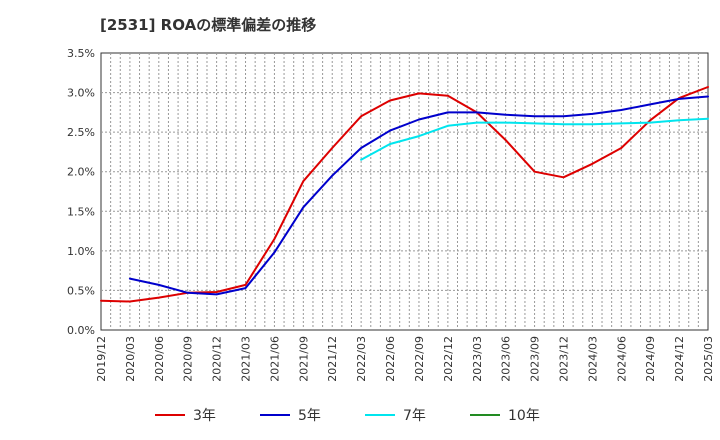 This screenshot has height=440, width=720. Describe the element at coordinates (448, 359) in the screenshot. I see `x-tick-label: 2022/12` at that location.